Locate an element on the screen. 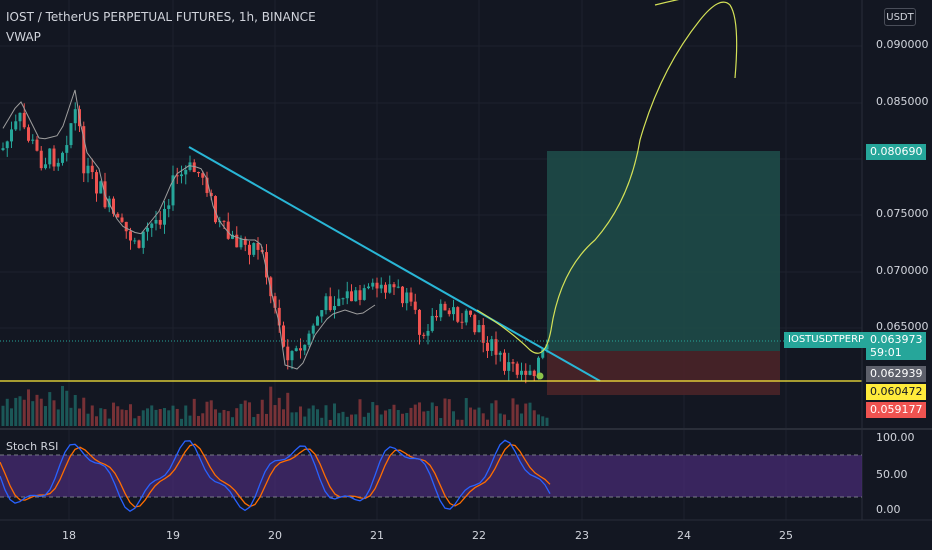 The image size is (932, 550). currency-button: USDT is located at coordinates (900, 17).